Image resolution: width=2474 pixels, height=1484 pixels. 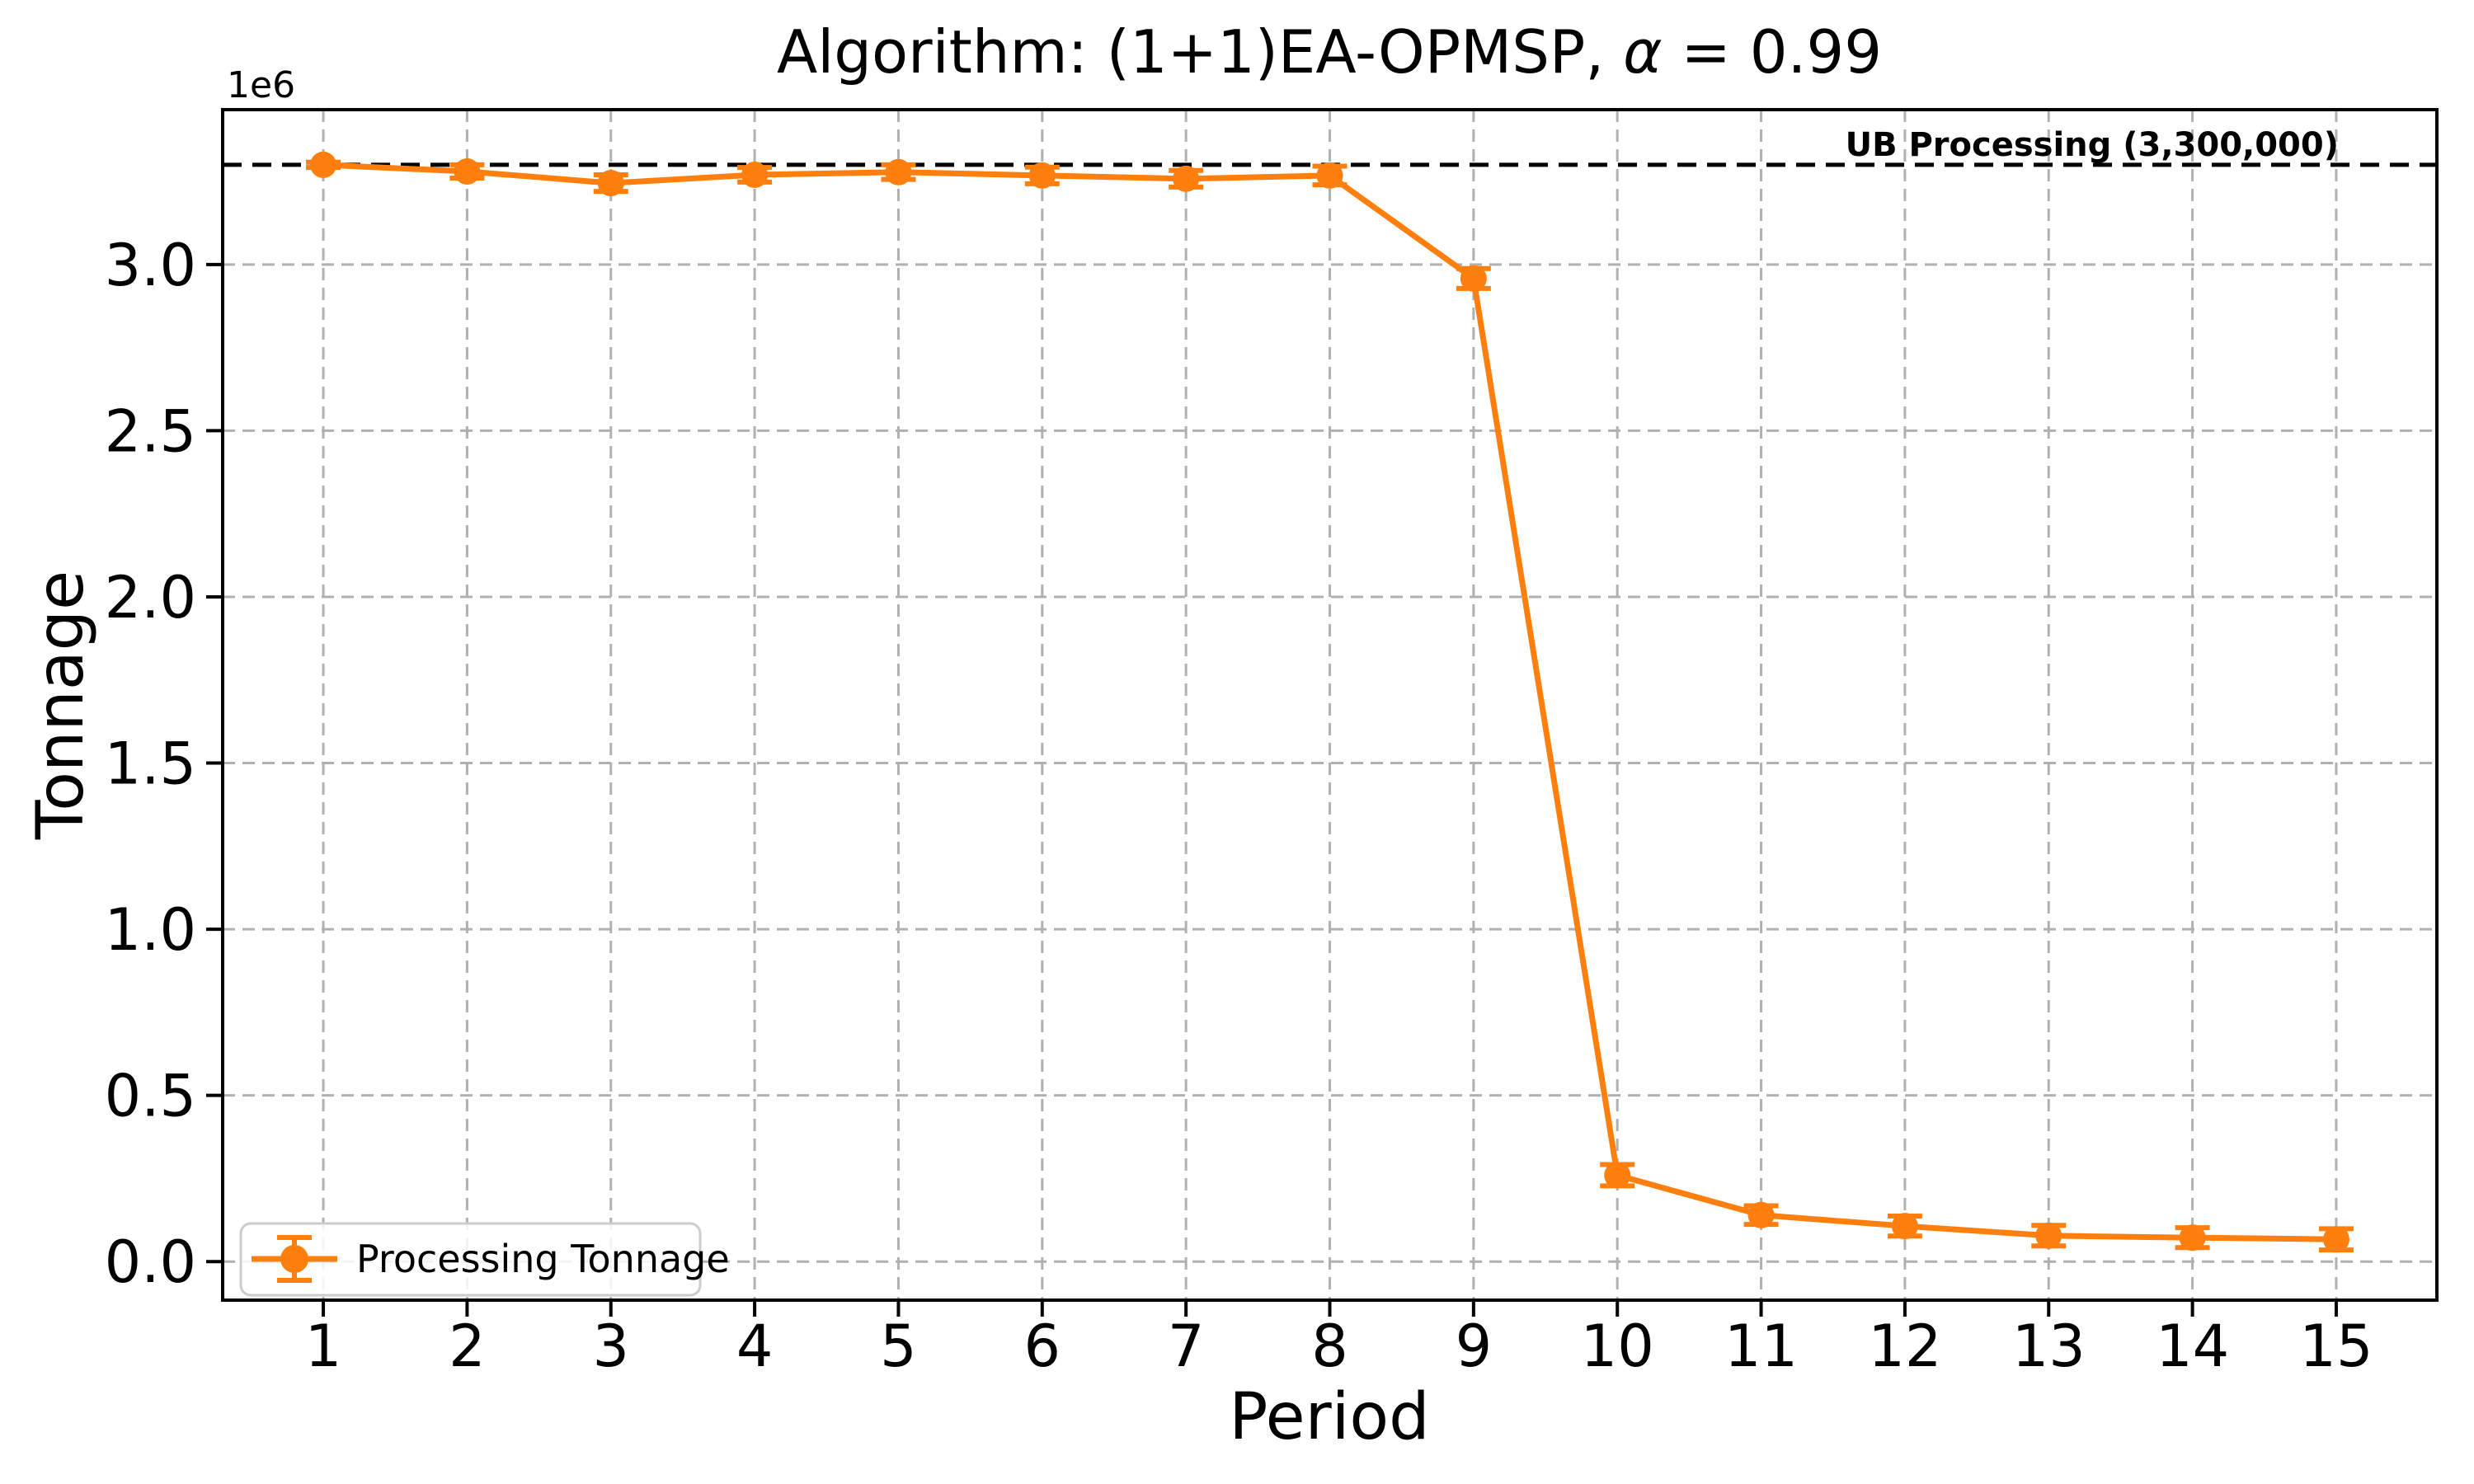 I want to click on y-tick-label: 2.0, so click(x=150, y=598).